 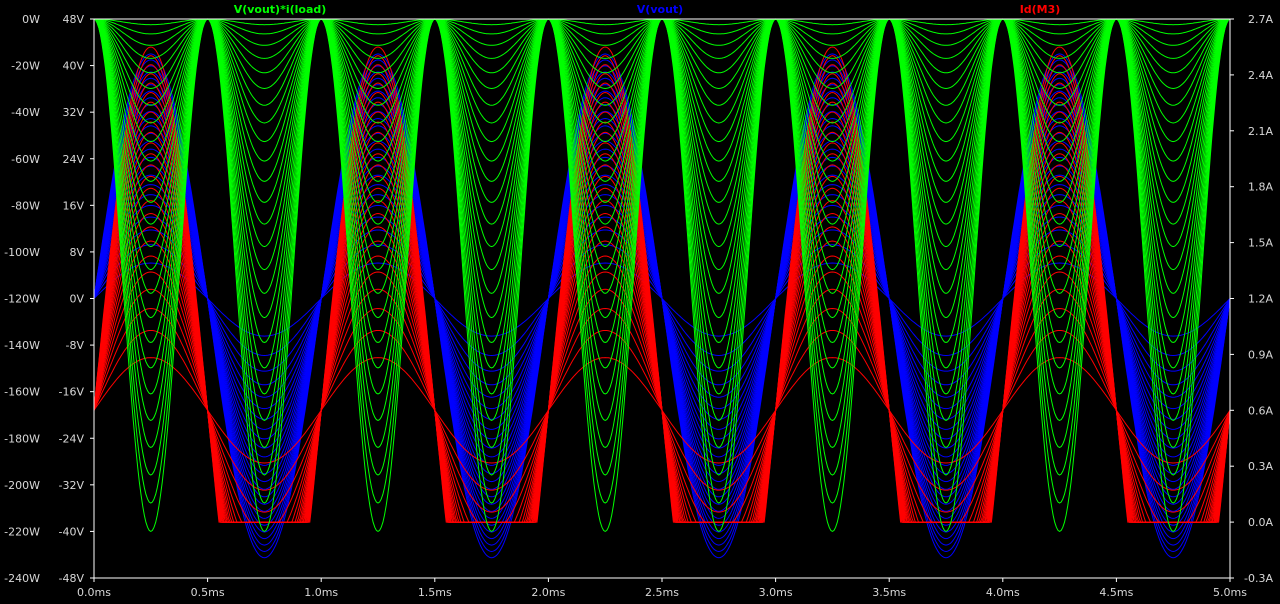 What do you see at coordinates (73, 205) in the screenshot?
I see `y-tick-label-voltage: 16V` at bounding box center [73, 205].